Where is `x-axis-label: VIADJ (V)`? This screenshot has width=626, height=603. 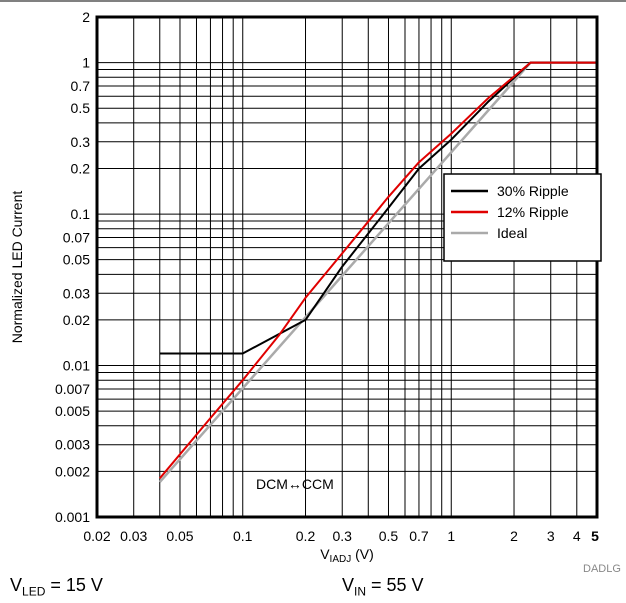 x-axis-label: VIADJ (V) is located at coordinates (347, 555).